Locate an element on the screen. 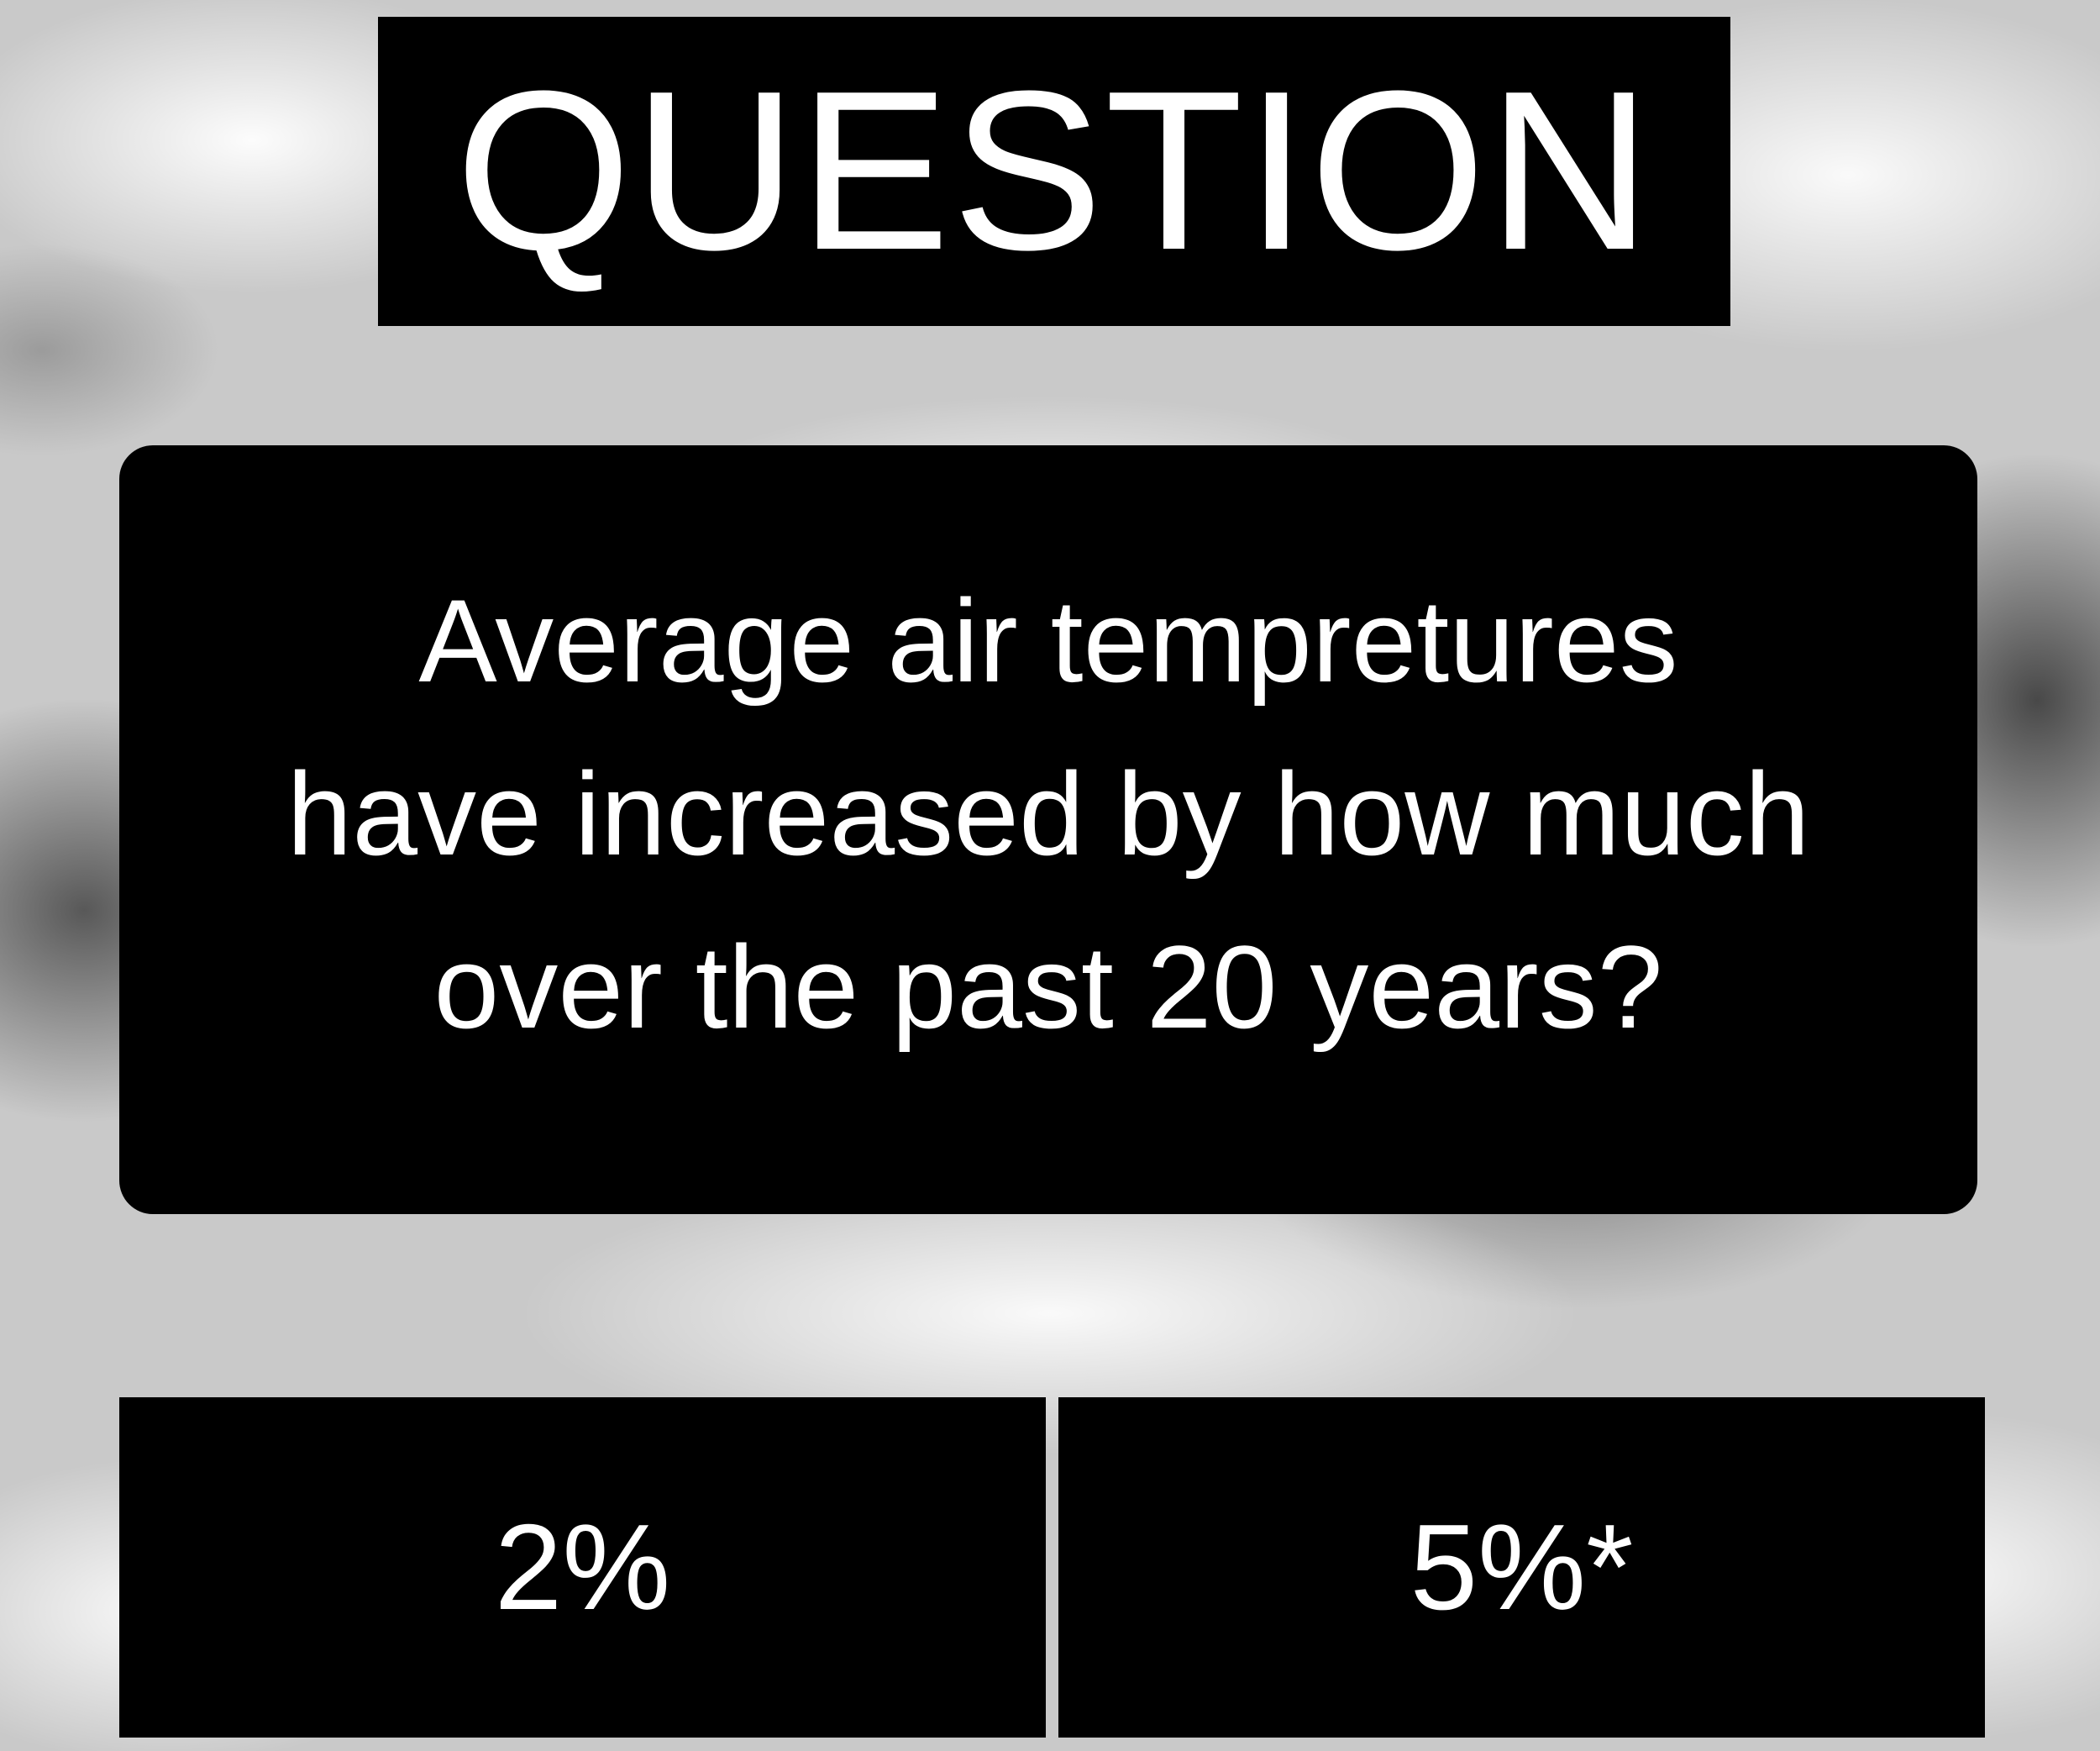  answer-option-a-label: 2% is located at coordinates (582, 1567).